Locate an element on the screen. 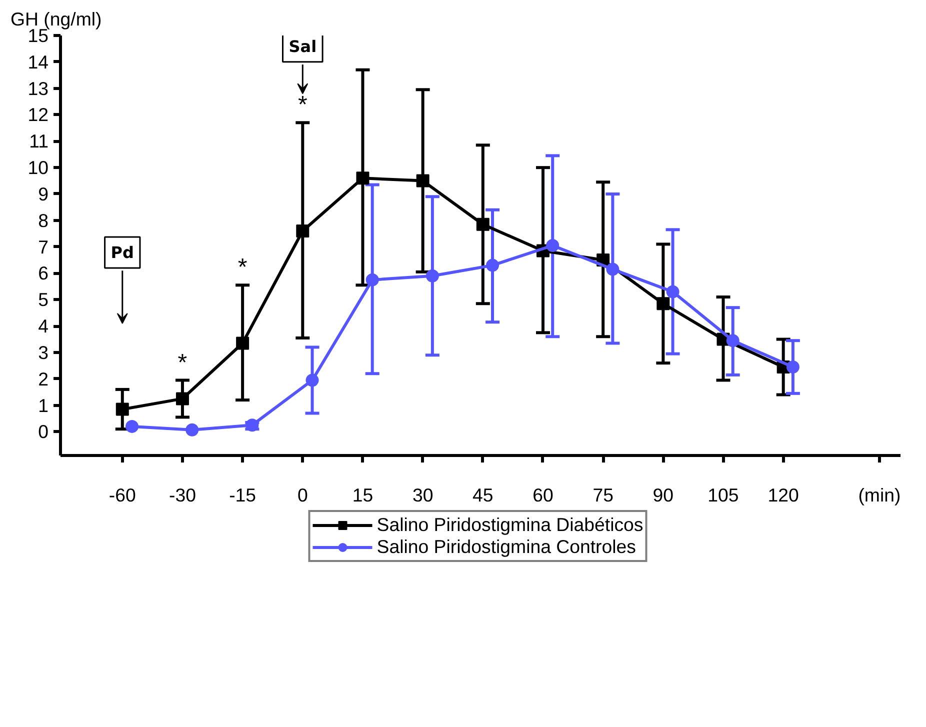  x-tick-label: -60 is located at coordinates (122, 495).